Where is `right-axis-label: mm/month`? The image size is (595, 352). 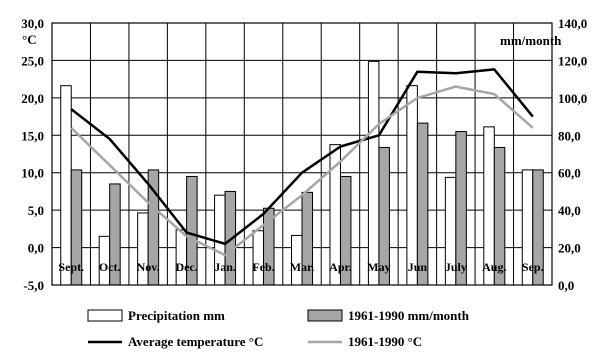 right-axis-label: mm/month is located at coordinates (531, 40).